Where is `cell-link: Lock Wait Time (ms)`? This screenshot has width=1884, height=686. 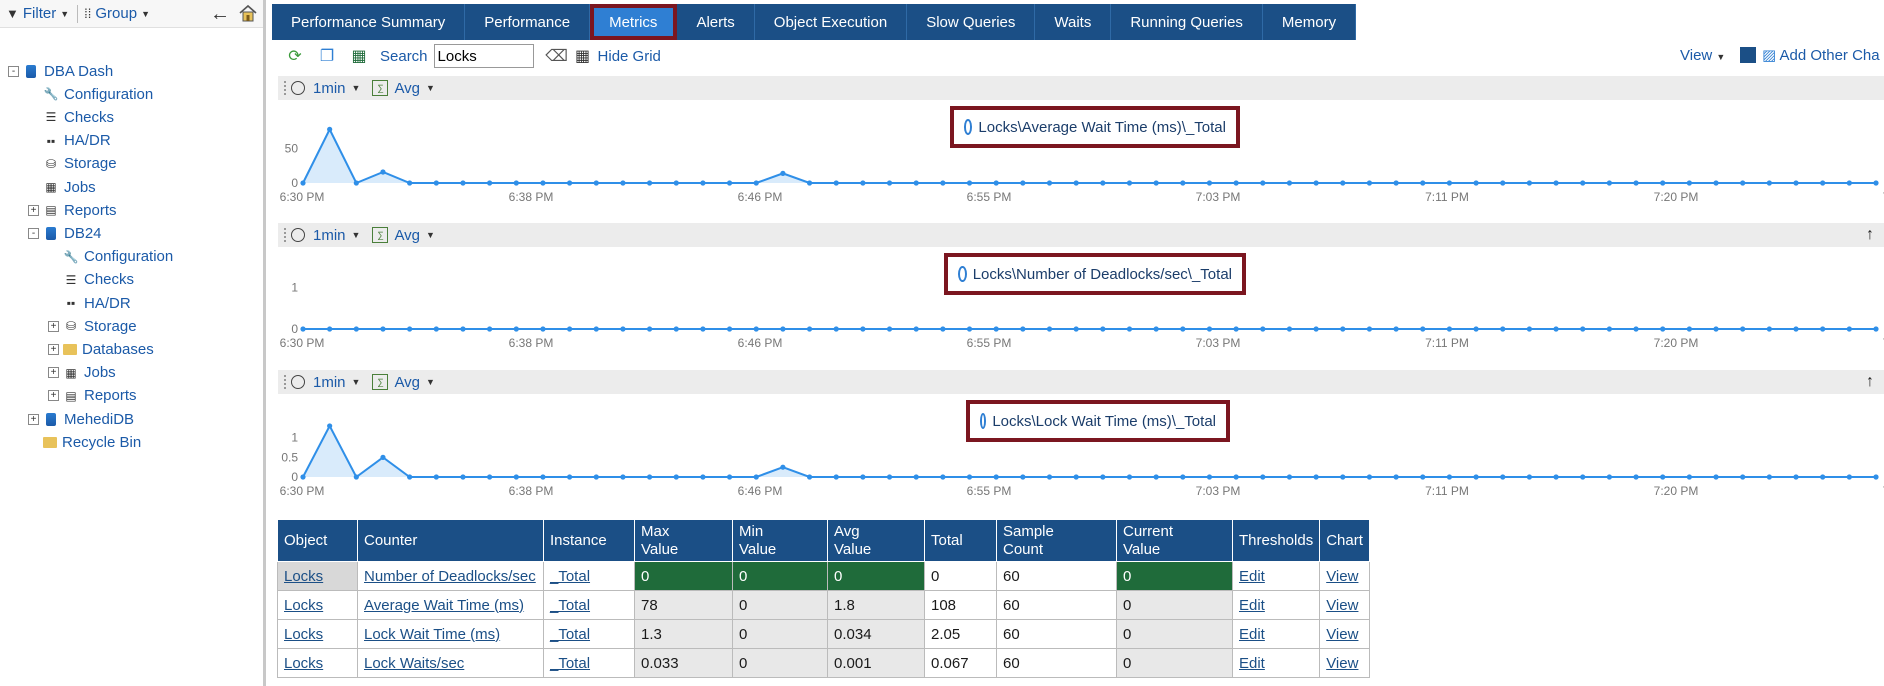 cell-link: Lock Wait Time (ms) is located at coordinates (432, 634).